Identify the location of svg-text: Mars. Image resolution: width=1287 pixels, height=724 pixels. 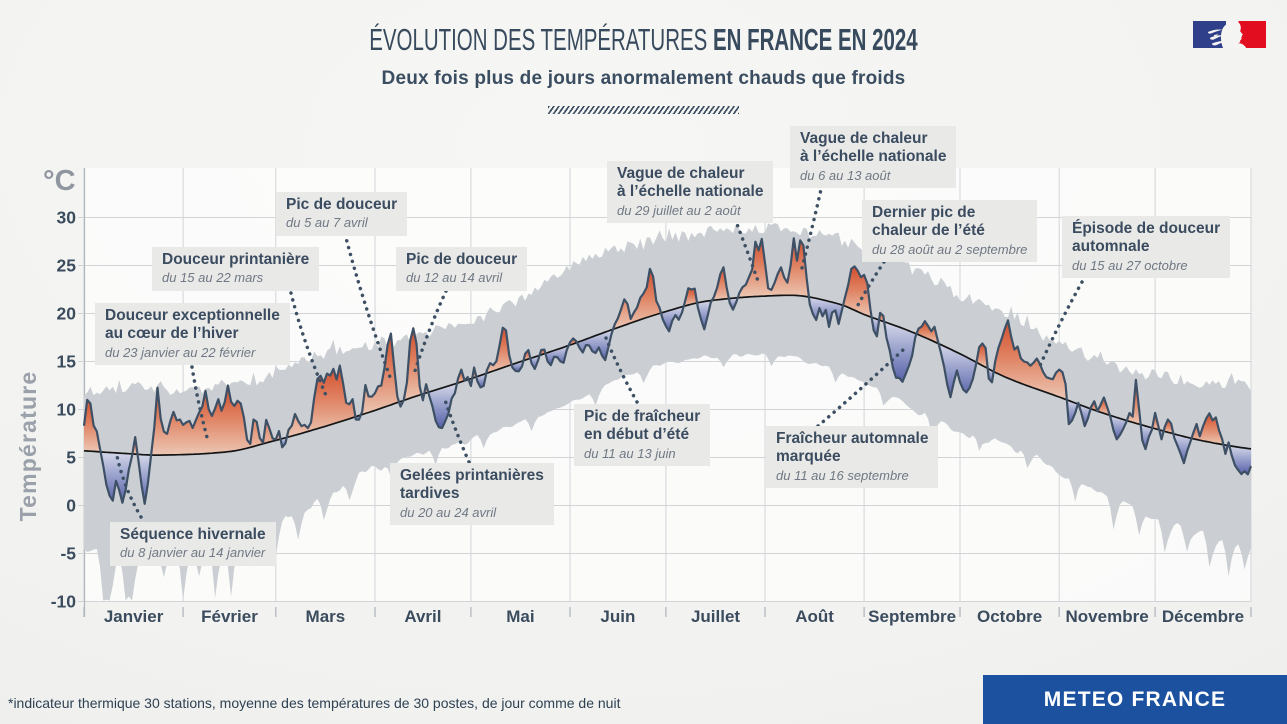
(326, 616).